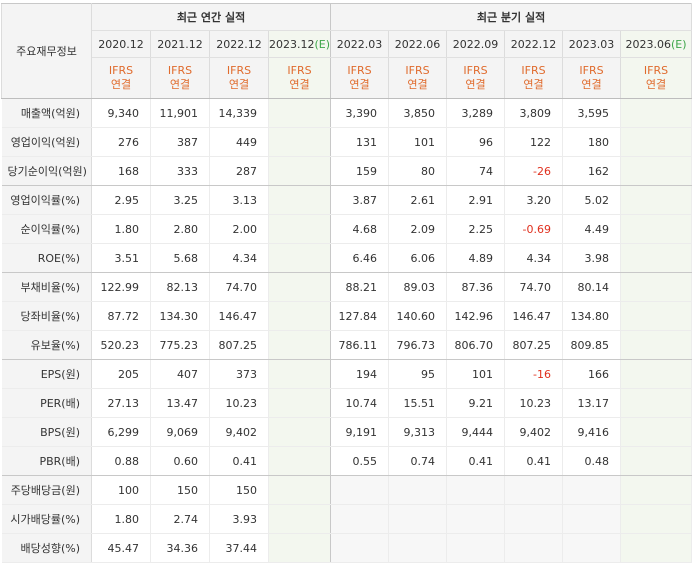 Image resolution: width=692 pixels, height=568 pixels. Describe the element at coordinates (46, 316) in the screenshot. I see `metric-label: 당좌비율(%)` at that location.